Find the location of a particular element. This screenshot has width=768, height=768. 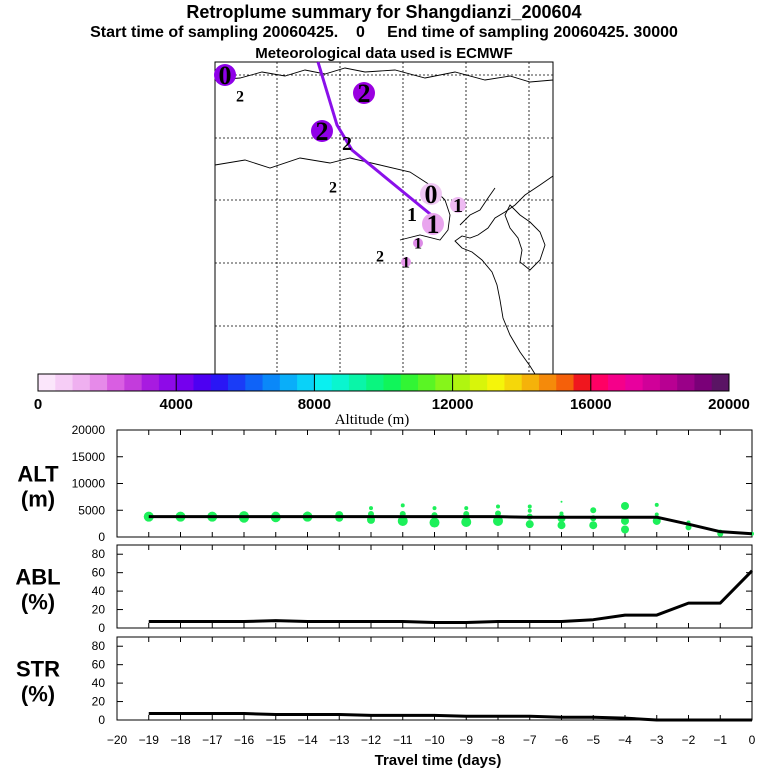

x-tick-label: −13 is located at coordinates (339, 740).